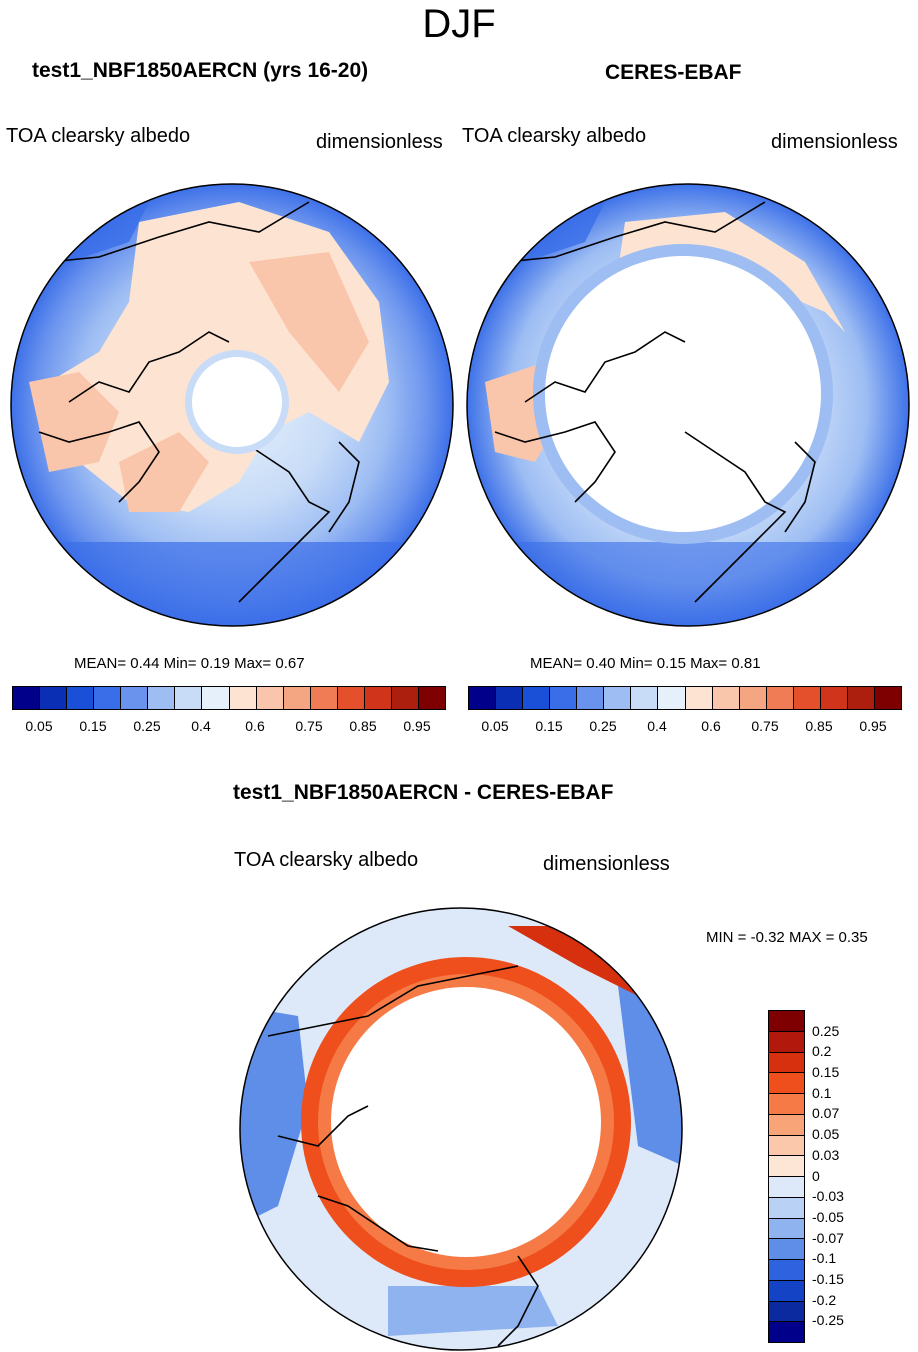 The height and width of the screenshot is (1352, 918). I want to click on diff-panel-title: test1_NBF1850AERCN - CERES-EBAF, so click(423, 792).